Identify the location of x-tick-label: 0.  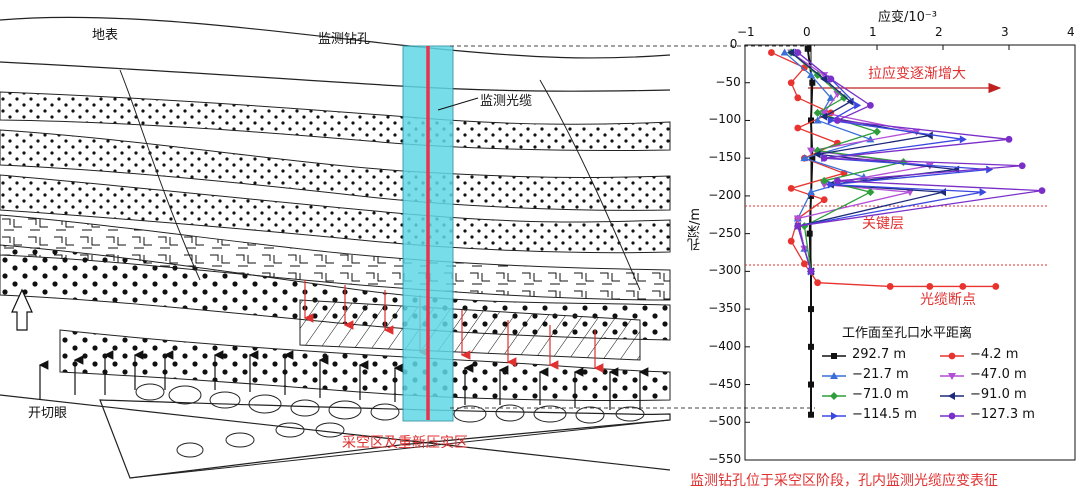
(807, 32).